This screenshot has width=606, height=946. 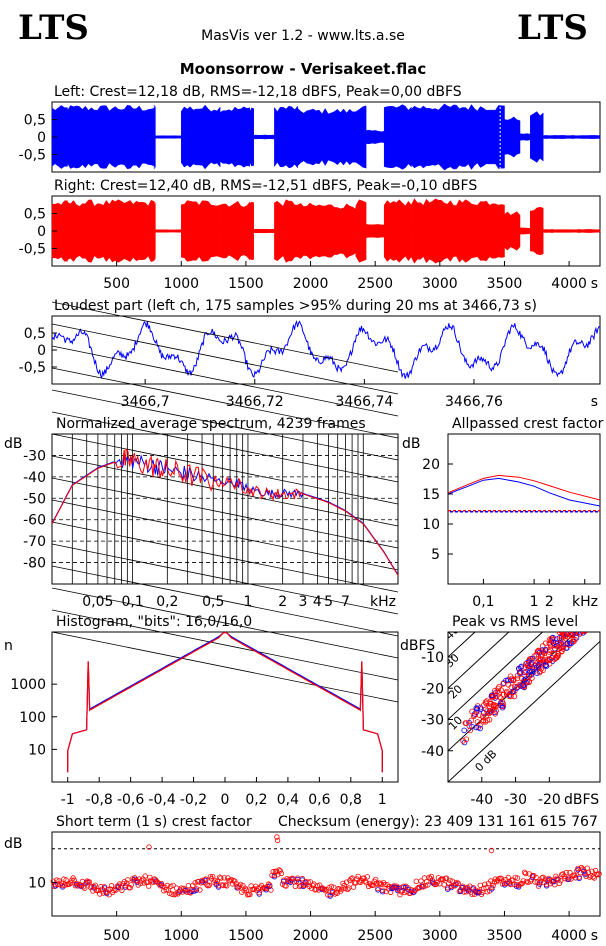 I want to click on xtick-label: -0,6, so click(x=130, y=800).